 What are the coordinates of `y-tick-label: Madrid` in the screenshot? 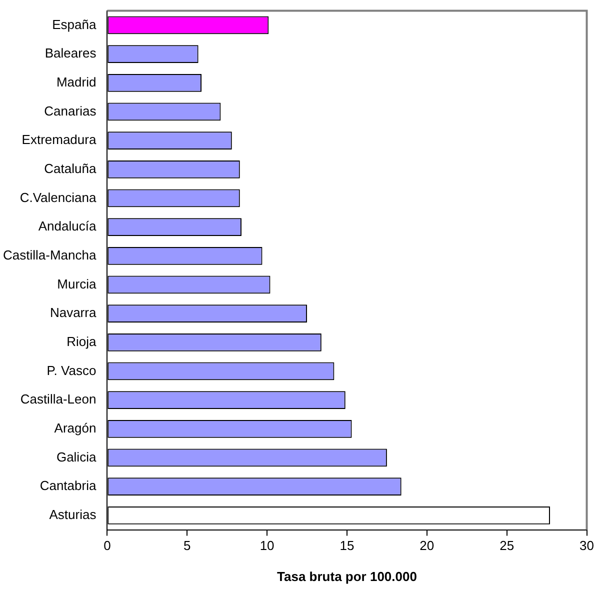 It's located at (76, 82).